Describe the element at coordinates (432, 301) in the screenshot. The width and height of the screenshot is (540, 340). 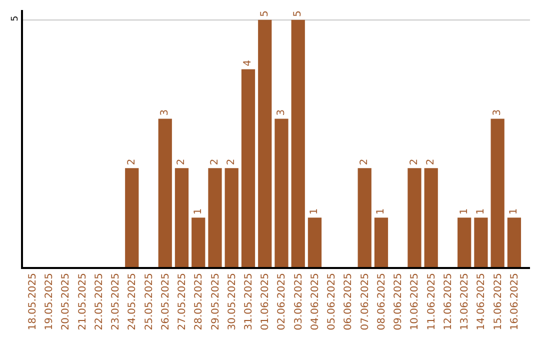
I see `x-tick-label: 11.06.2025` at that location.